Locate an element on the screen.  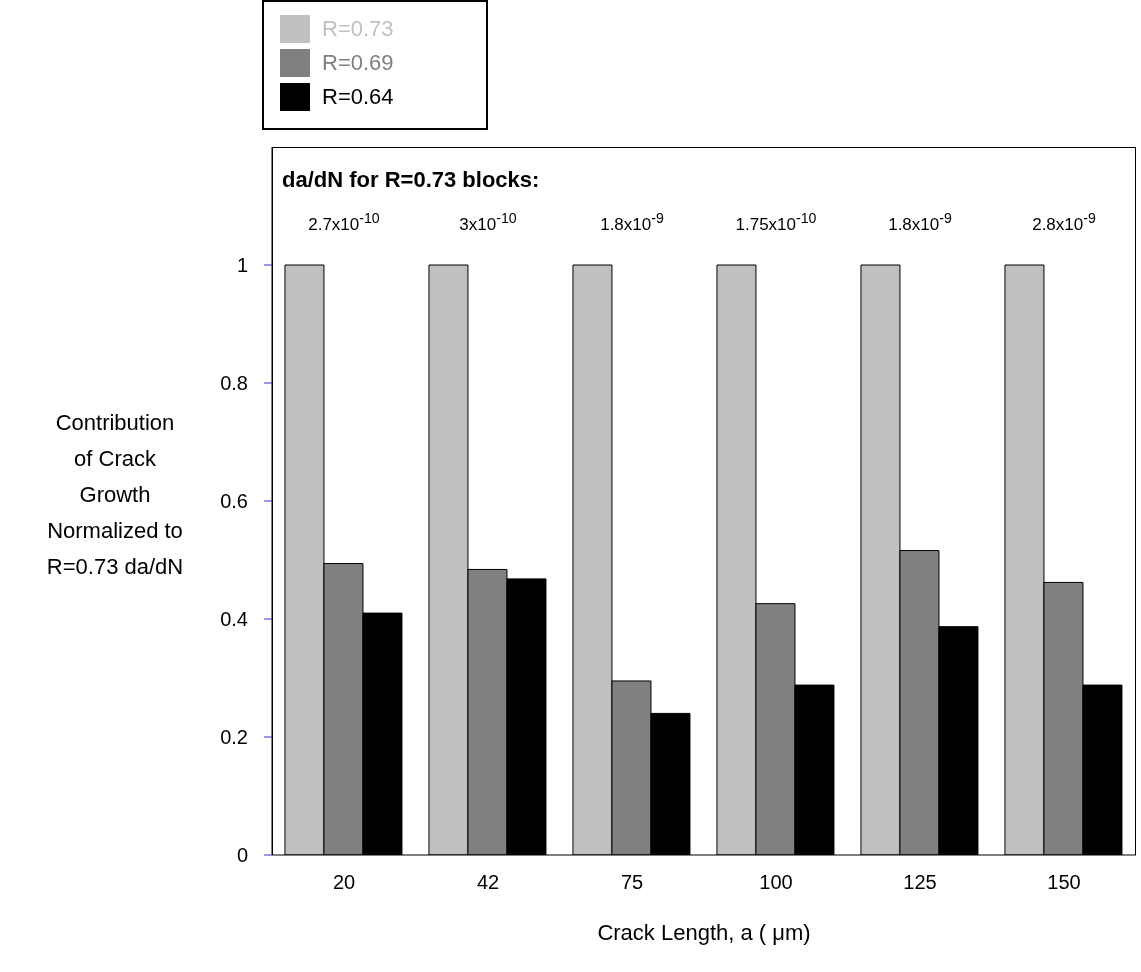
y-tick-label: 0.4 is located at coordinates (234, 619).